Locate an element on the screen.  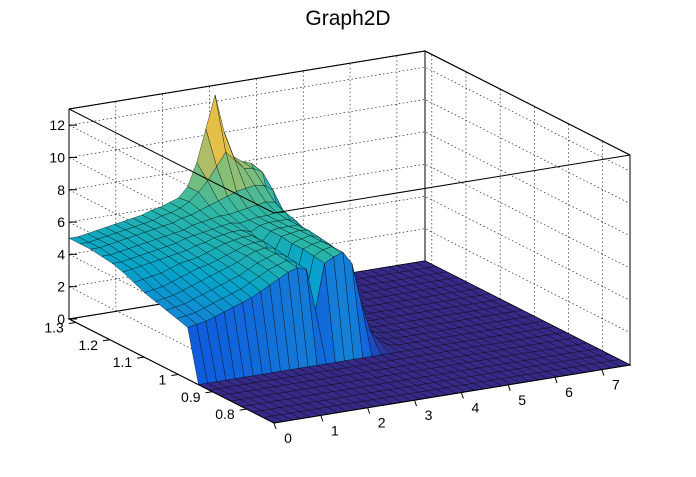
y-tick-label: 1.2 is located at coordinates (89, 345).